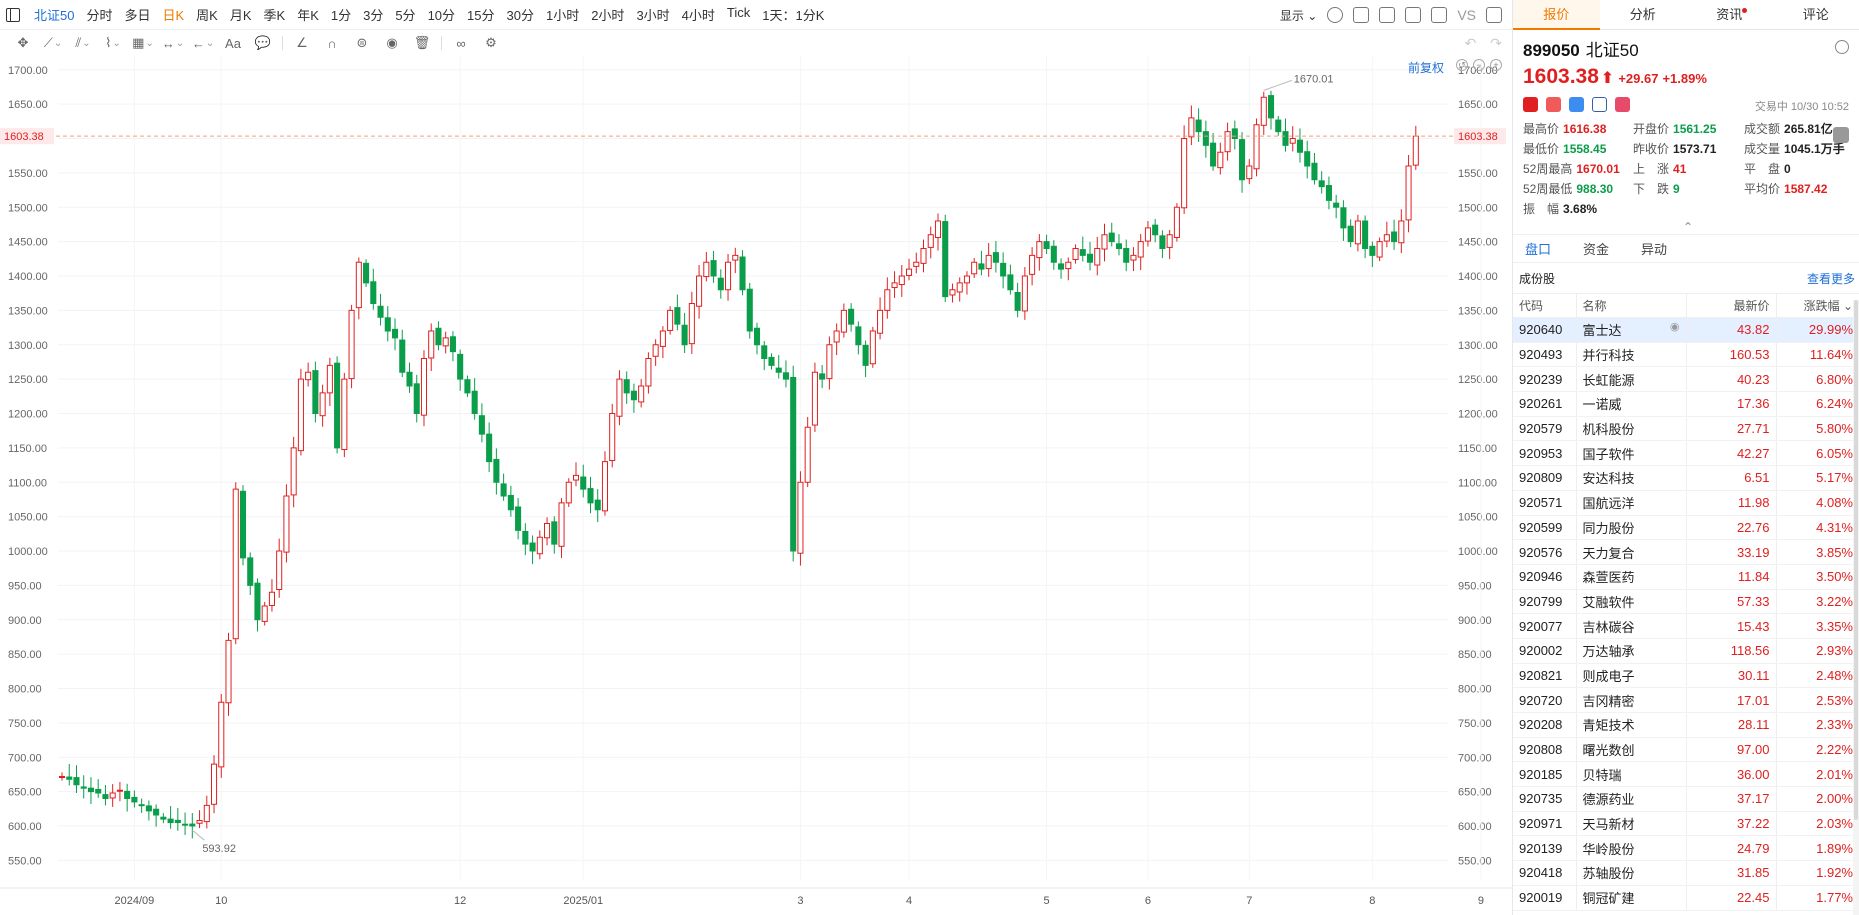 The width and height of the screenshot is (1859, 915). Describe the element at coordinates (1730, 305) in the screenshot. I see `col-price: 最新价` at that location.